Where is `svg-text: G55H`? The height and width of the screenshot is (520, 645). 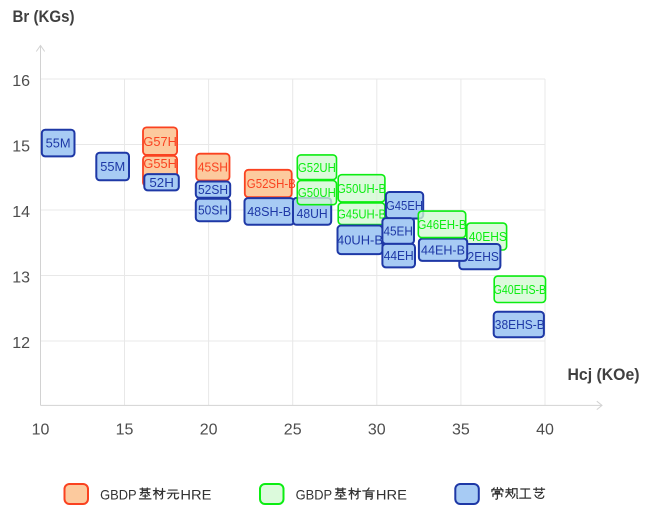 svg-text: G55H is located at coordinates (160, 163).